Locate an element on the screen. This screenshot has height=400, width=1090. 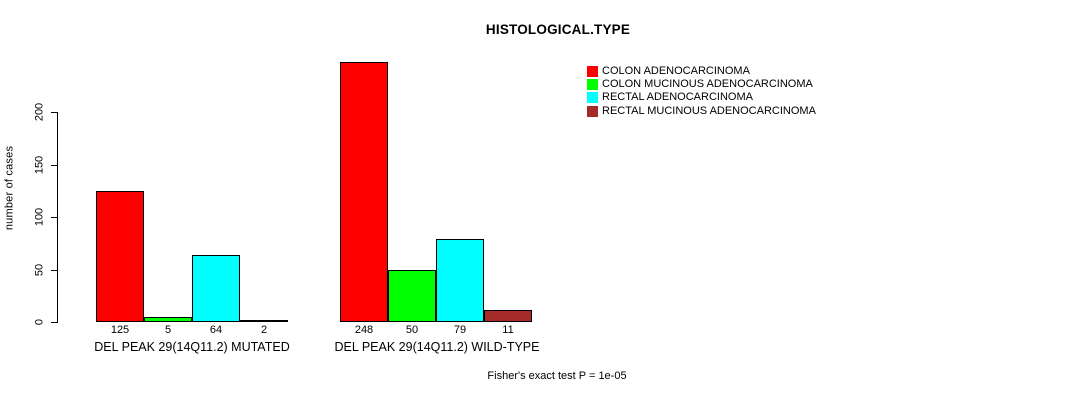
legend-item: RECTAL ADENOCARCINOMA is located at coordinates (701, 97).